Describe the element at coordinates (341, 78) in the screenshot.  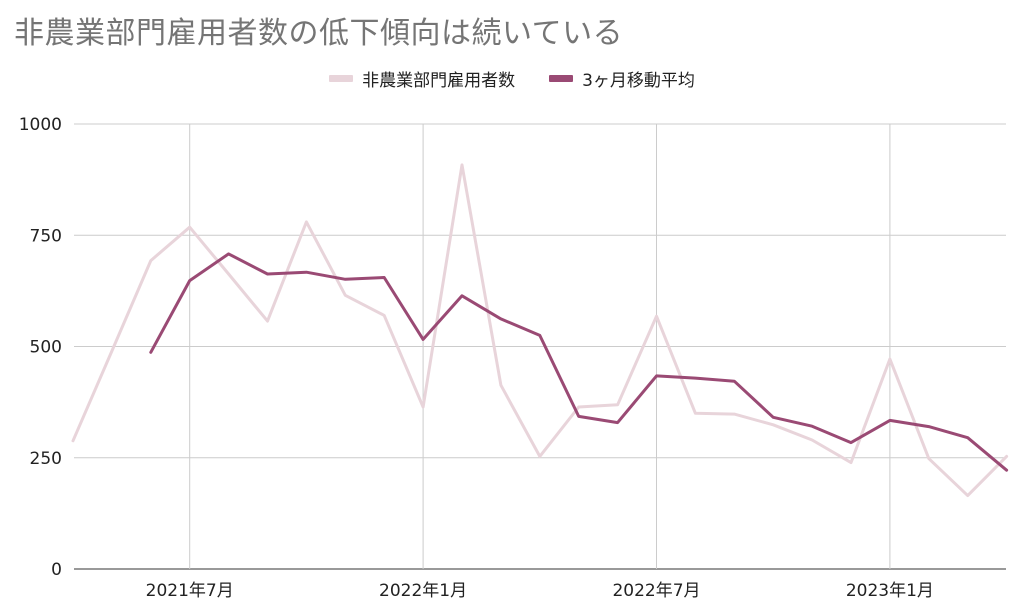
I see `legend-swatch-nonfarm-payrolls` at that location.